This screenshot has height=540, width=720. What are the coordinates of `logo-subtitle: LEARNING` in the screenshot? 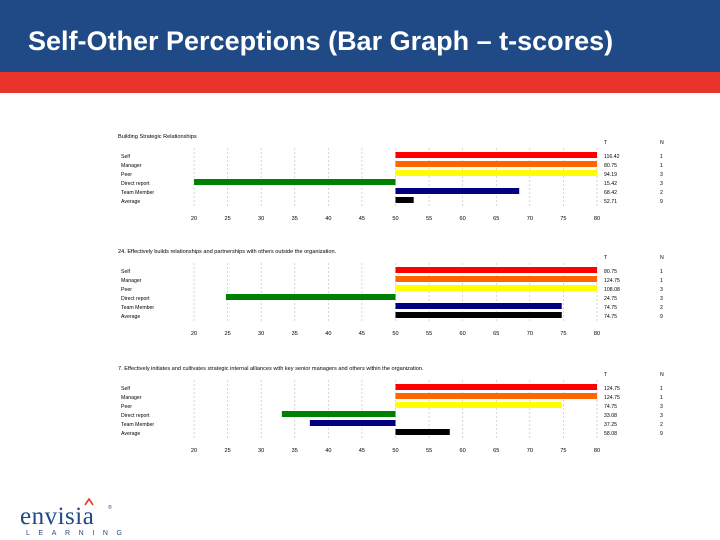 It's located at (78, 533).